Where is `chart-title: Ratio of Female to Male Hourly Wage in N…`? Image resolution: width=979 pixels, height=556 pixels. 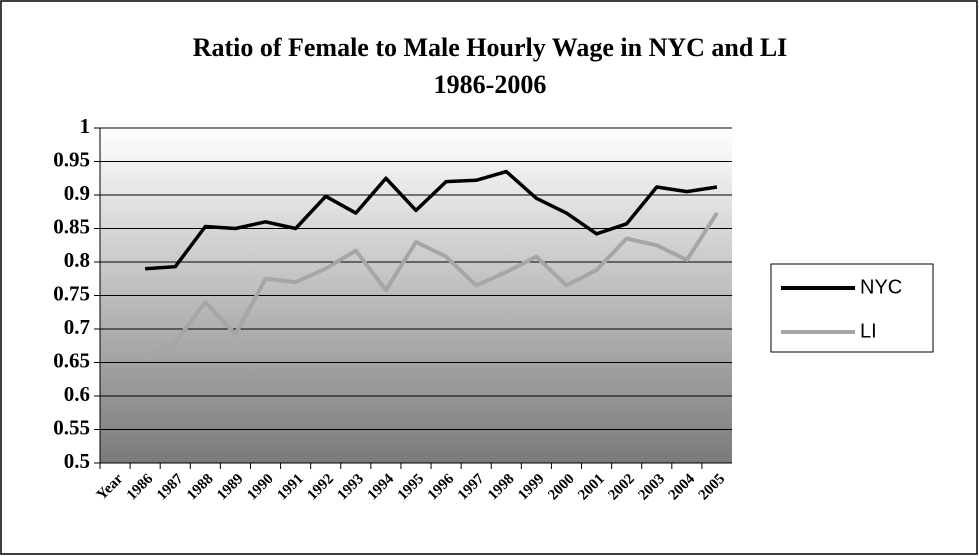 chart-title: Ratio of Female to Male Hourly Wage in N… is located at coordinates (490, 47).